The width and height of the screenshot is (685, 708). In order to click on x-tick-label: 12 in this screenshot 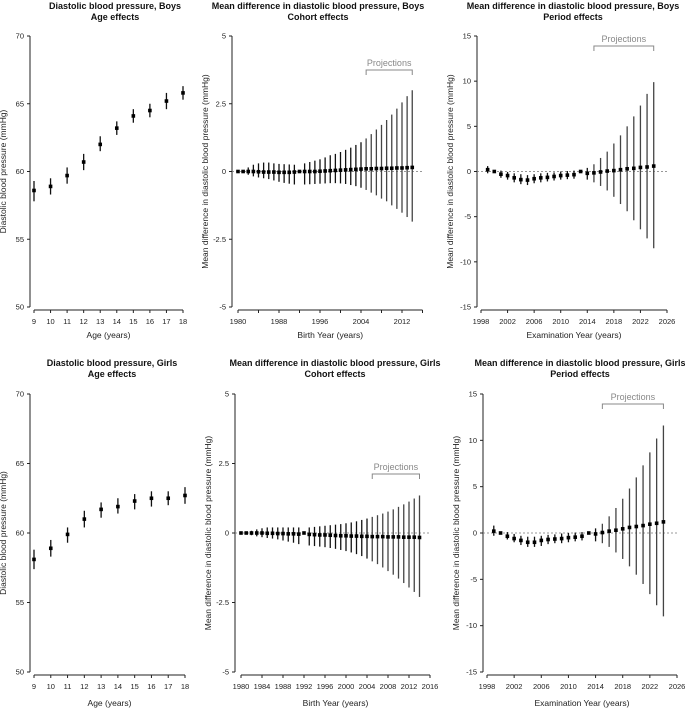, I will do `click(84, 686)`.